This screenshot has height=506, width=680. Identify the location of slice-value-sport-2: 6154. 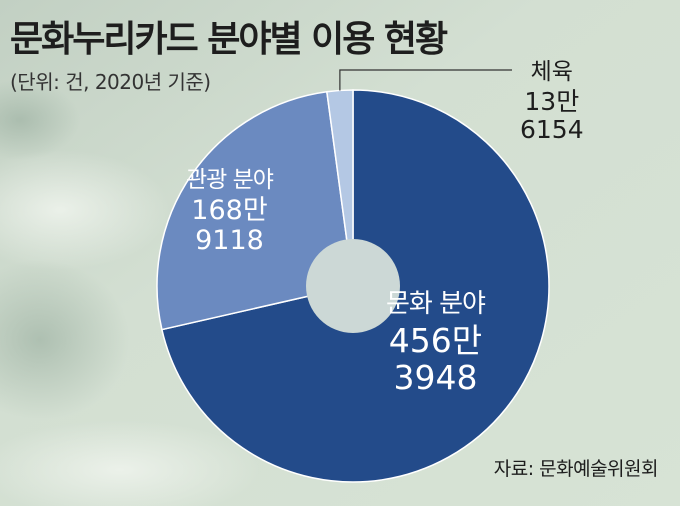
(552, 129).